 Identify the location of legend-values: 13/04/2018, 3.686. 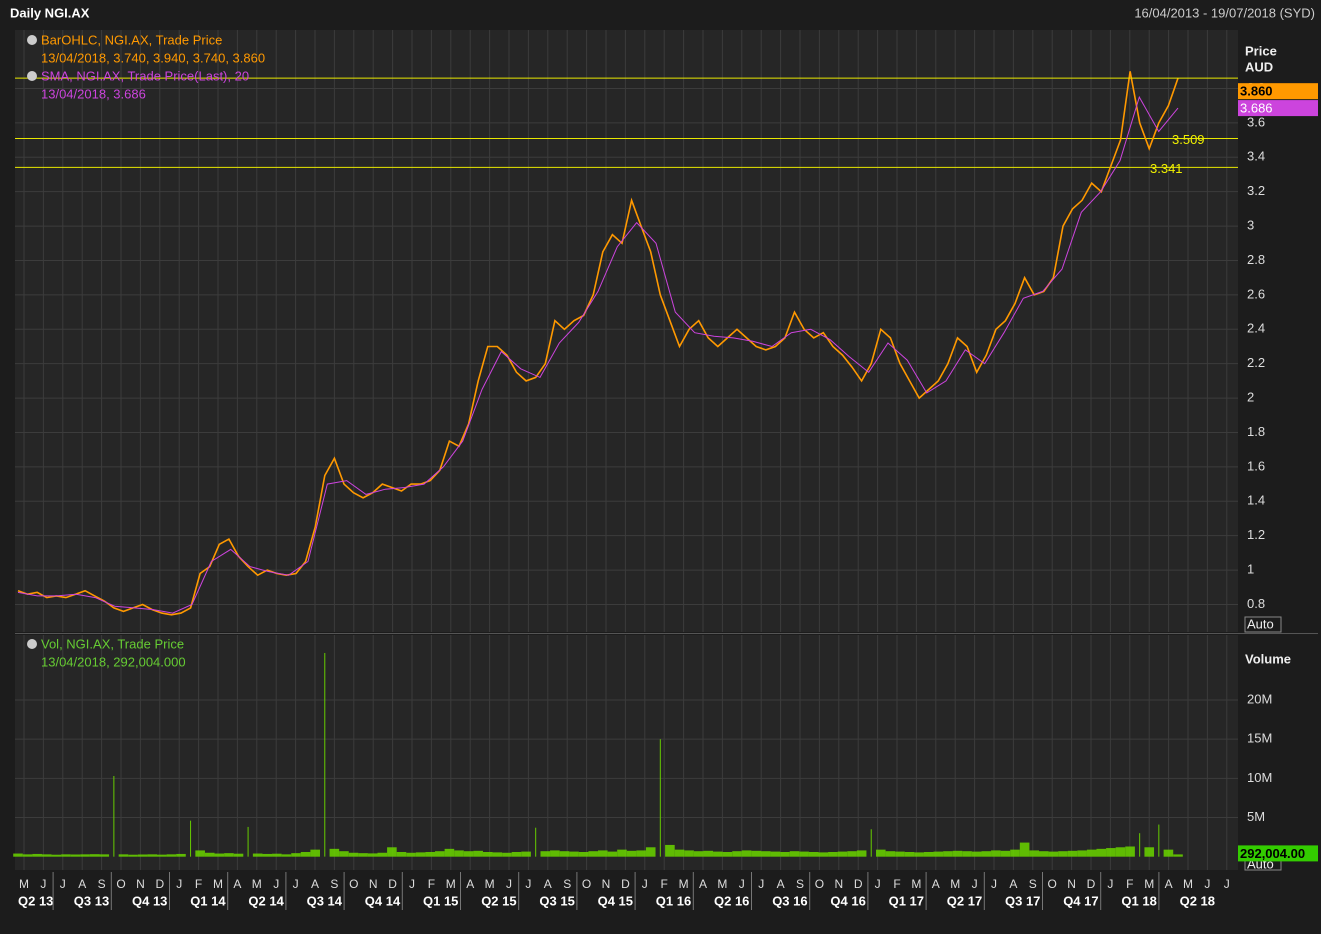
(93, 93).